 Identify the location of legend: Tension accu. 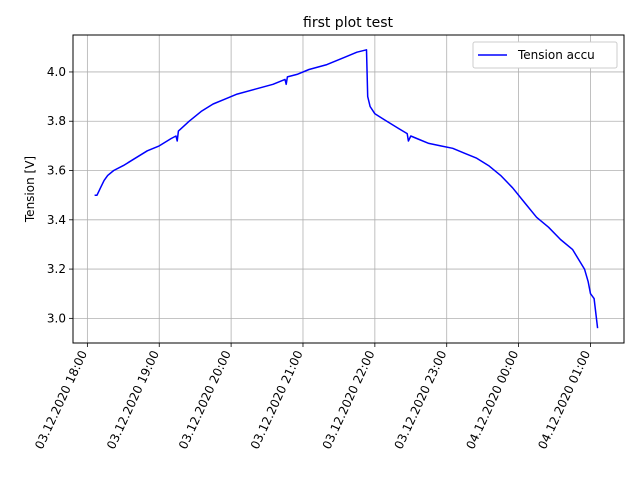
(545, 55).